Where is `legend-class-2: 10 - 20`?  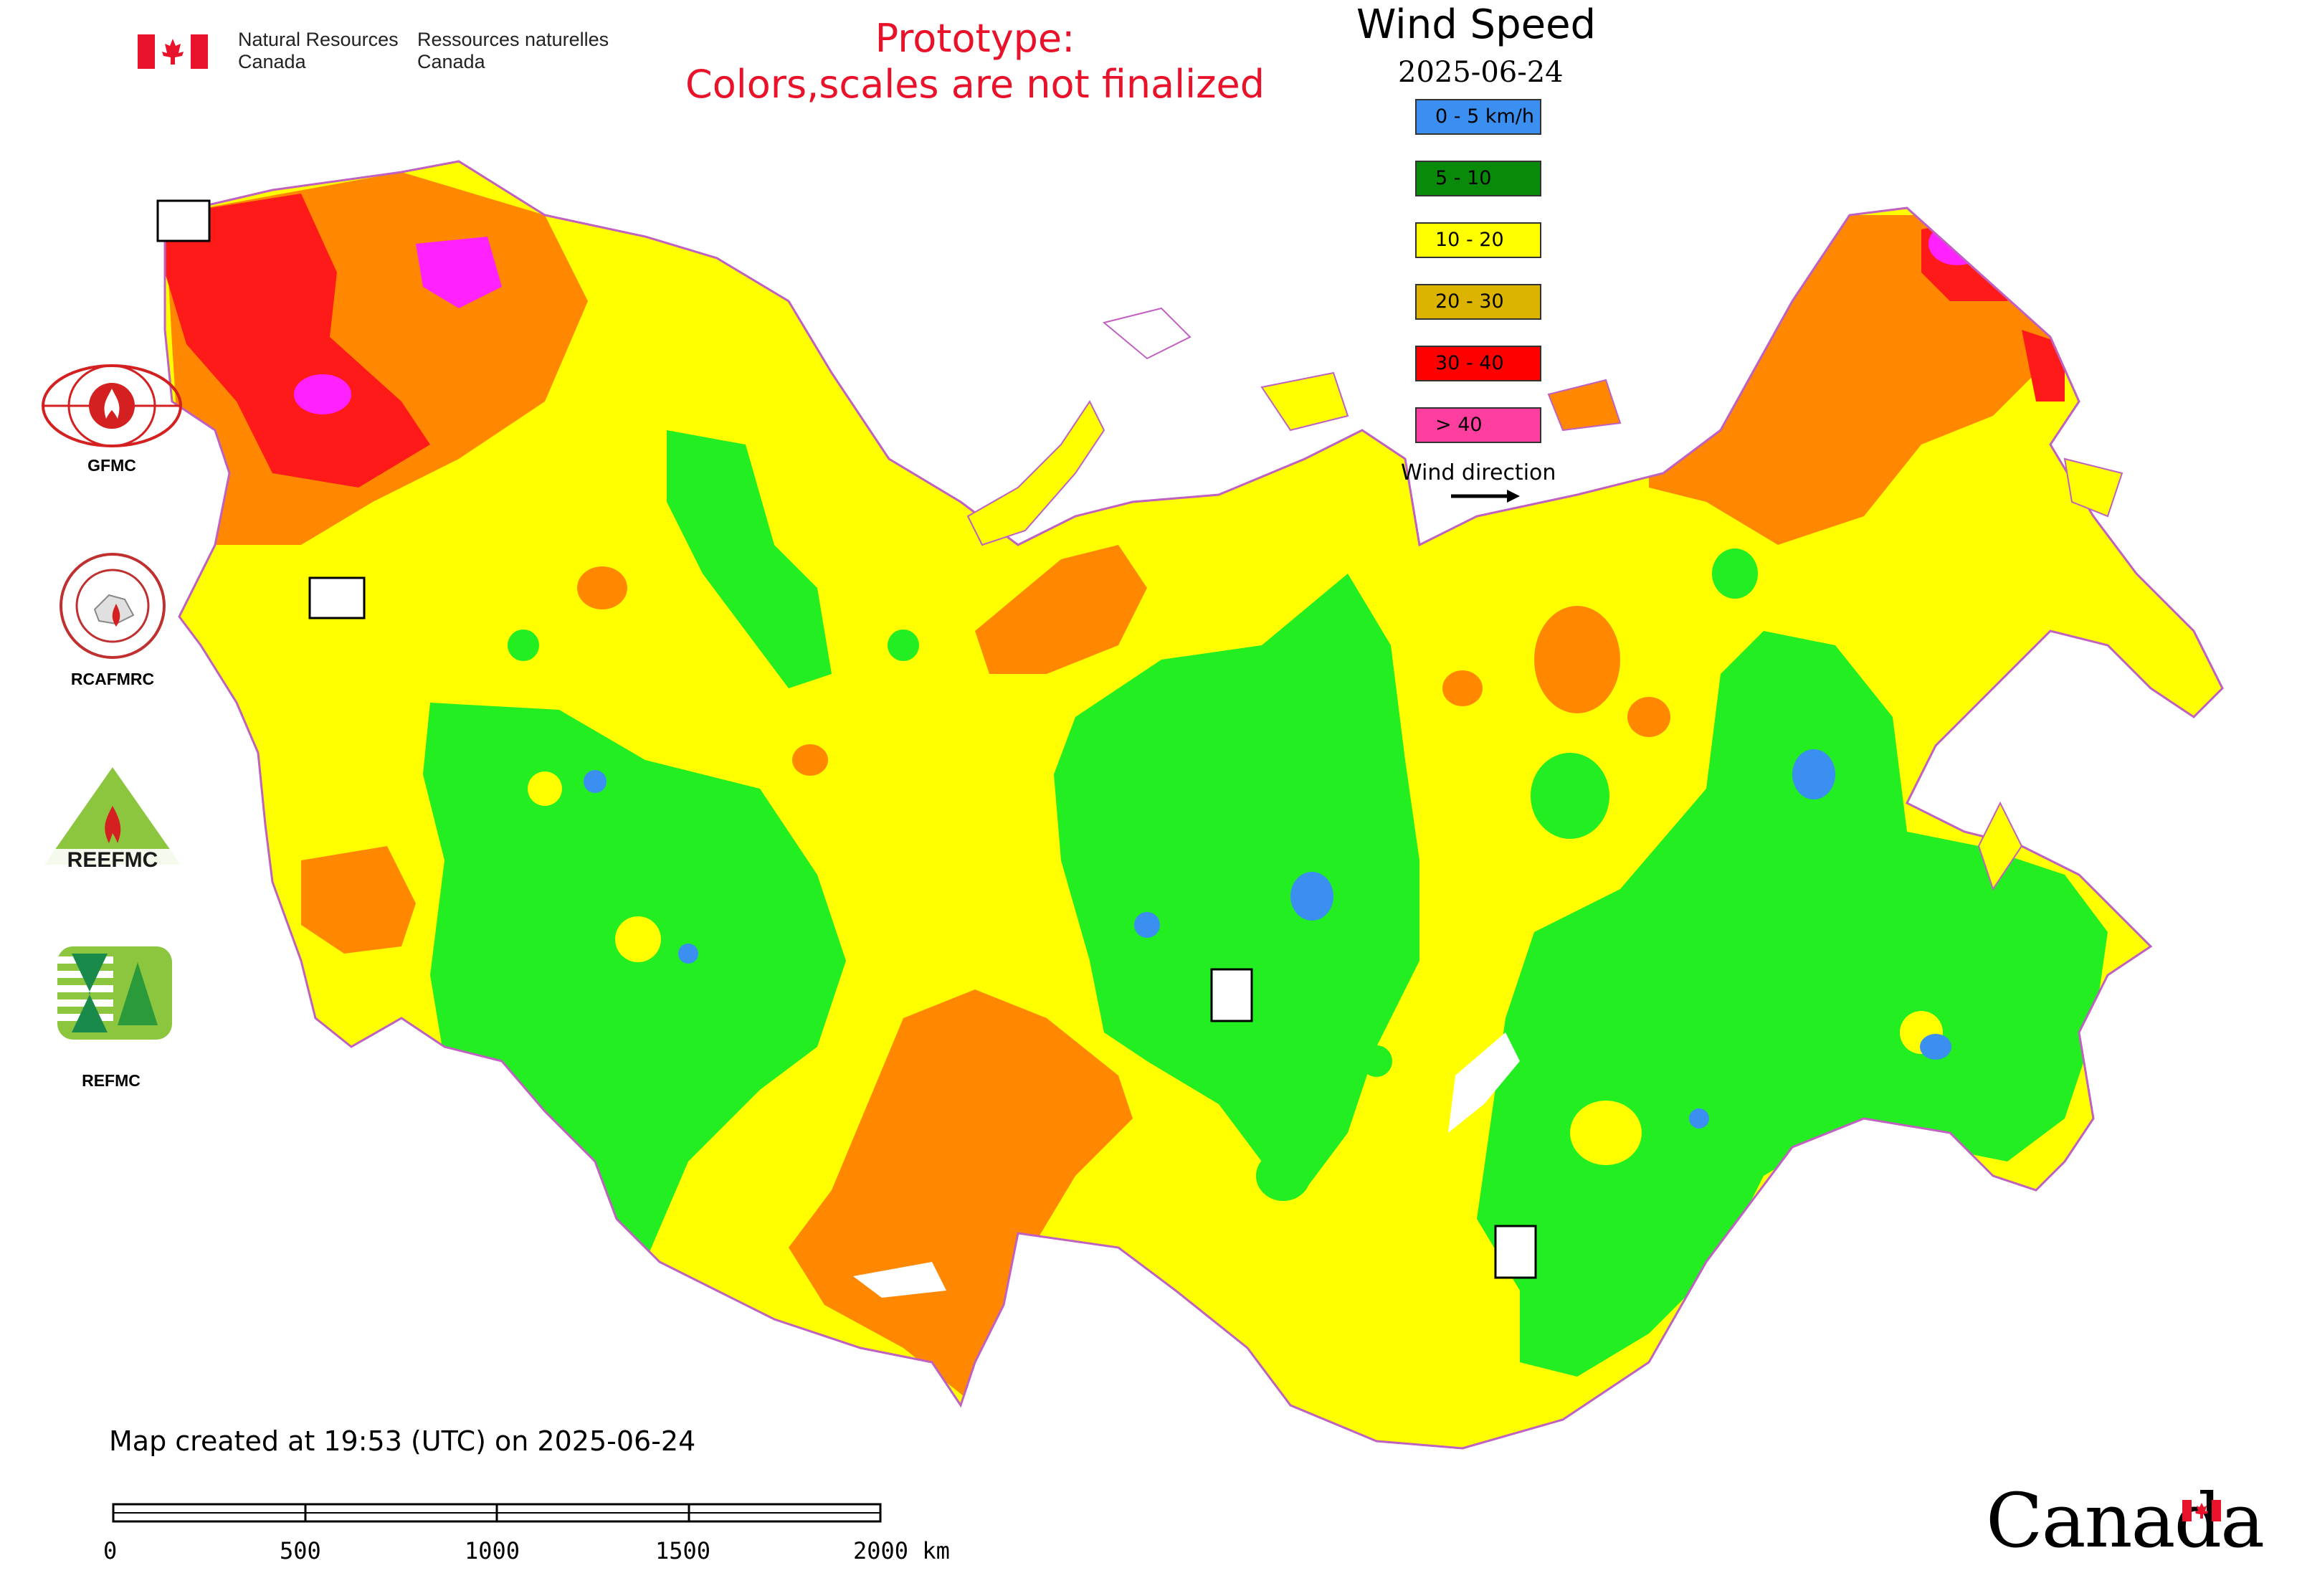 legend-class-2: 10 - 20 is located at coordinates (1478, 240).